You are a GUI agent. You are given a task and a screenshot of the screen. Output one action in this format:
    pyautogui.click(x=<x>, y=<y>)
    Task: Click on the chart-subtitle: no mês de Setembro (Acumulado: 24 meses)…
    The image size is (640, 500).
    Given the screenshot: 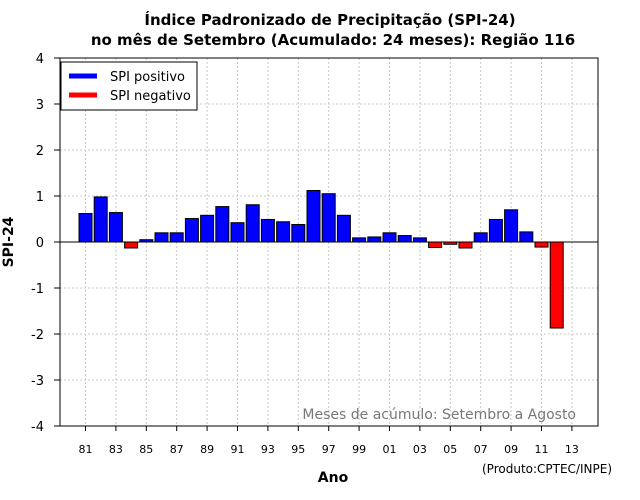 What is the action you would take?
    pyautogui.click(x=333, y=40)
    